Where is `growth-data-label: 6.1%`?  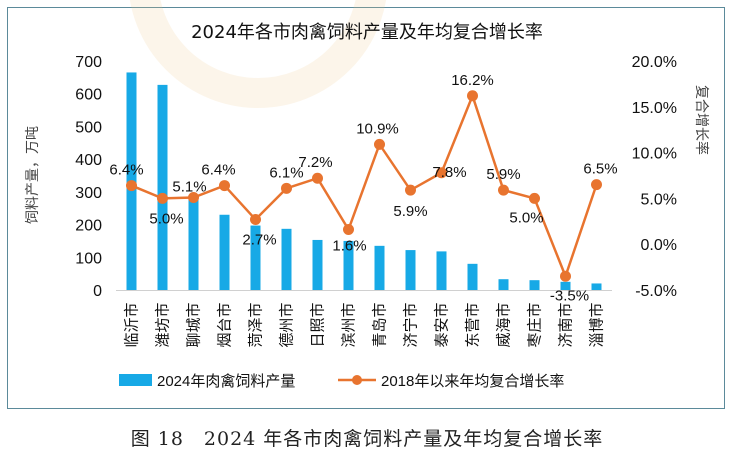 growth-data-label: 6.1% is located at coordinates (286, 172).